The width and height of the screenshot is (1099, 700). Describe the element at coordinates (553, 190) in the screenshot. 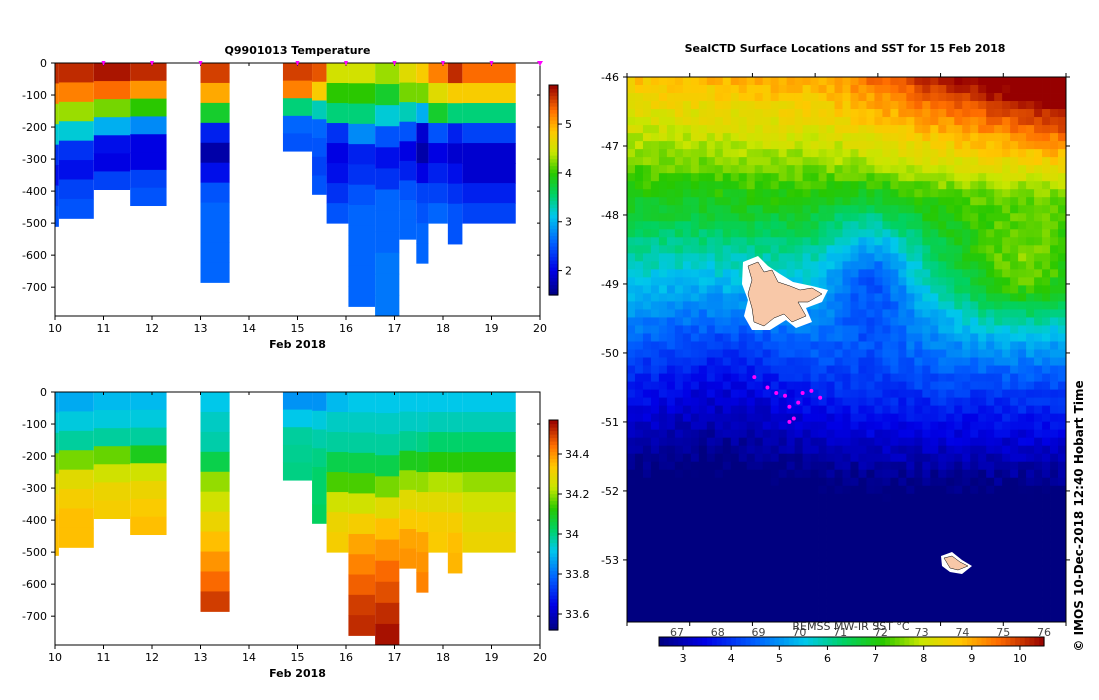

I see `colorbar-frame` at that location.